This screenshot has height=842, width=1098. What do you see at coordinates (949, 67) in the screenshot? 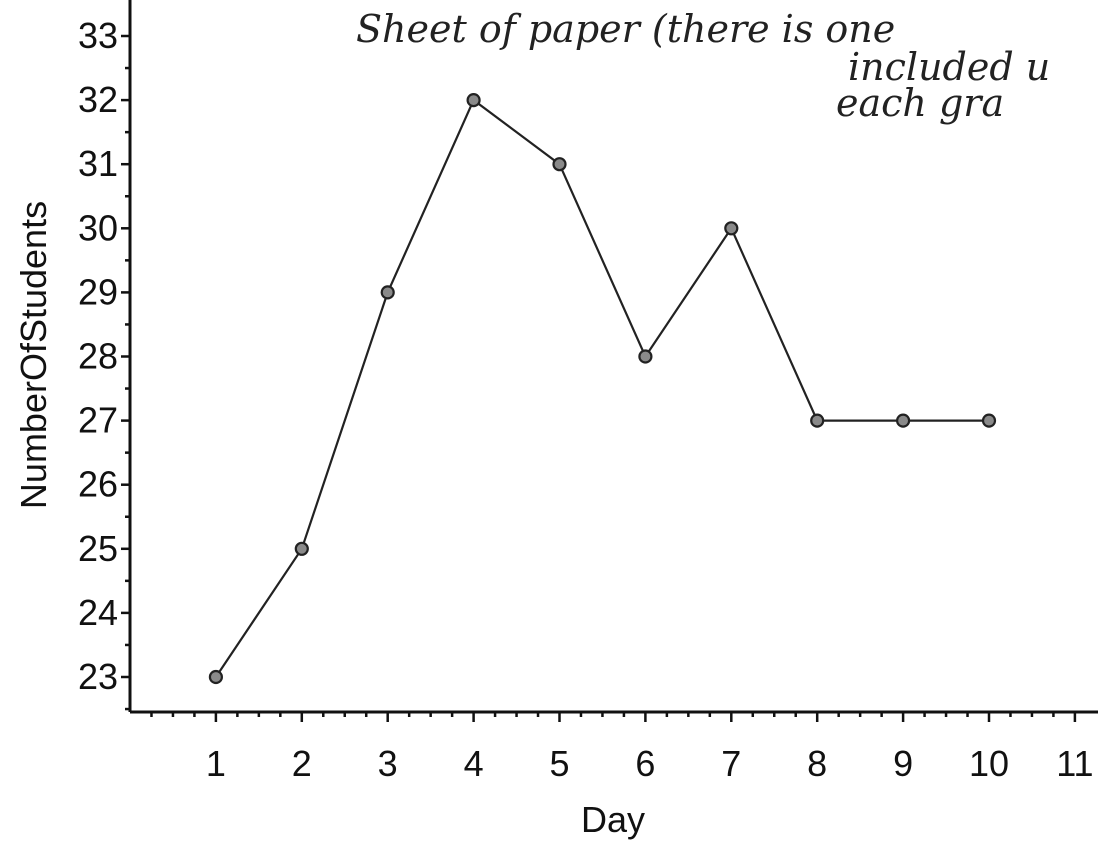
I see `annotation-line-2: included u` at bounding box center [949, 67].